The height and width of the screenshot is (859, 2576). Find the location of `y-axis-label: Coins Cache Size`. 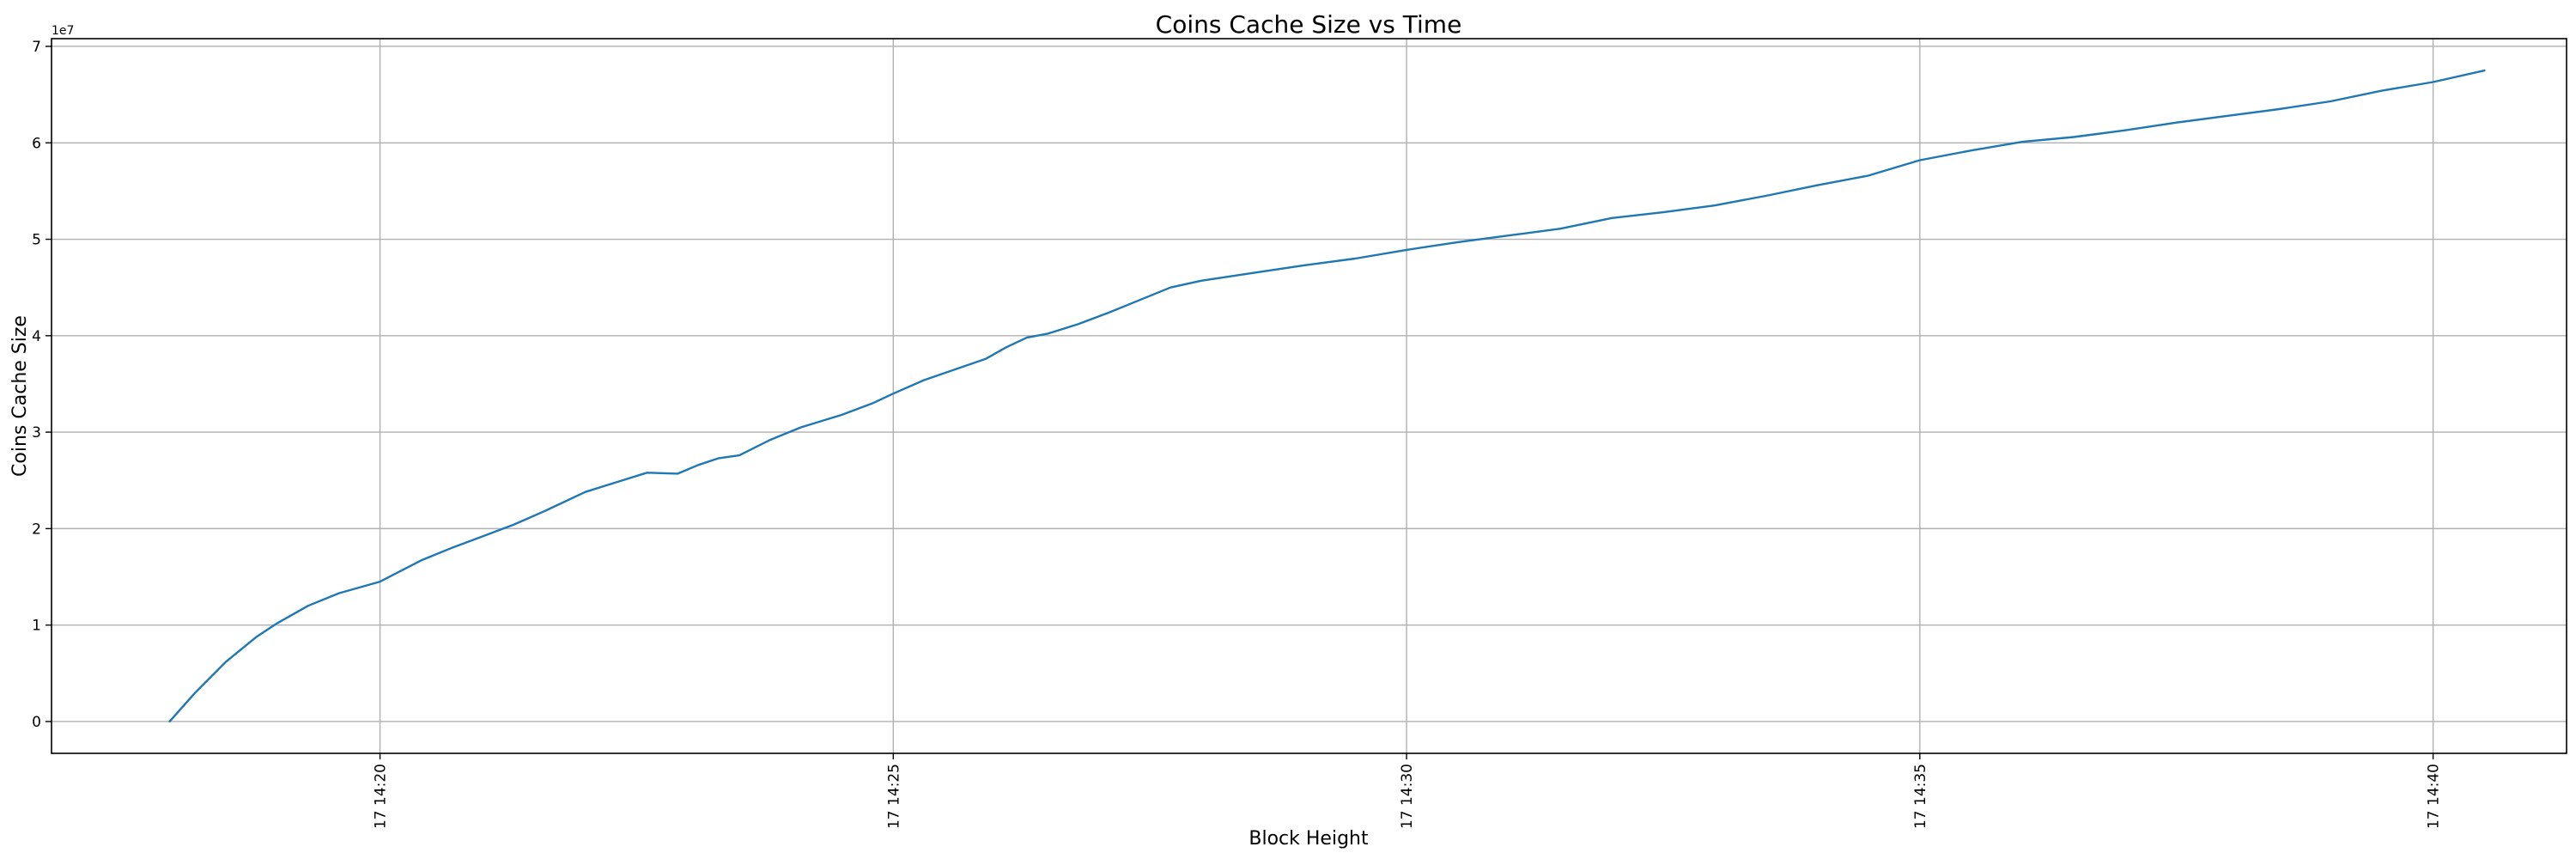

y-axis-label: Coins Cache Size is located at coordinates (20, 396).